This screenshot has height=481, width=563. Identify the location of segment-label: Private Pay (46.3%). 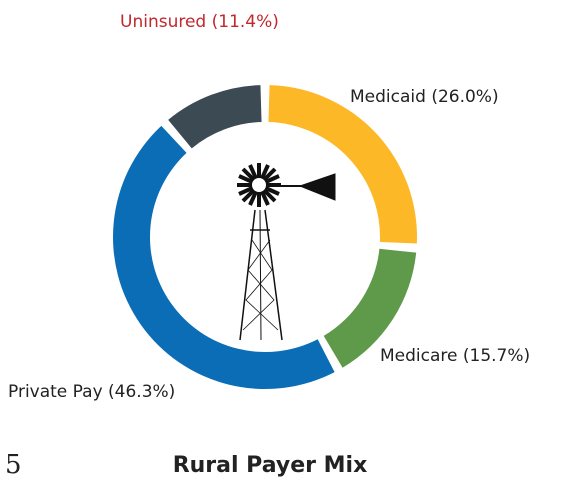
(91, 392).